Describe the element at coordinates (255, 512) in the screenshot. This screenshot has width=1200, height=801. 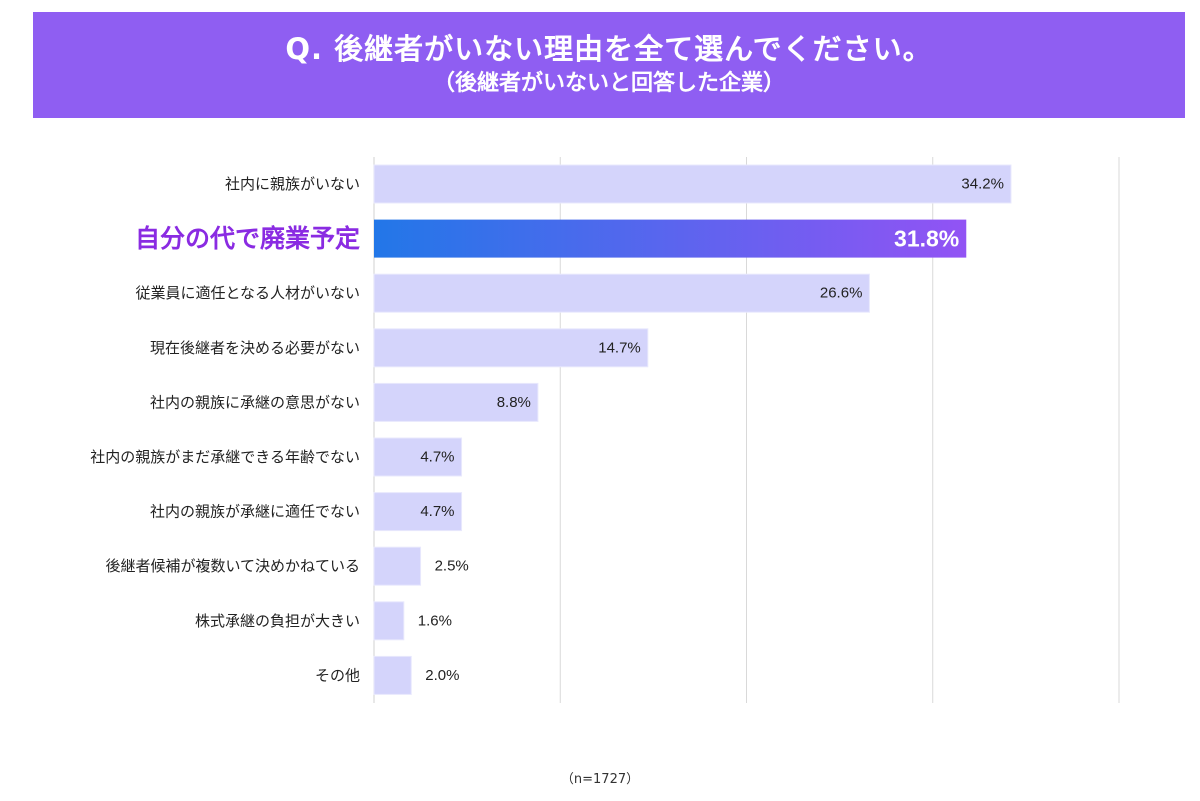
I see `category-label: 社内の親族が承継に適任でない` at that location.